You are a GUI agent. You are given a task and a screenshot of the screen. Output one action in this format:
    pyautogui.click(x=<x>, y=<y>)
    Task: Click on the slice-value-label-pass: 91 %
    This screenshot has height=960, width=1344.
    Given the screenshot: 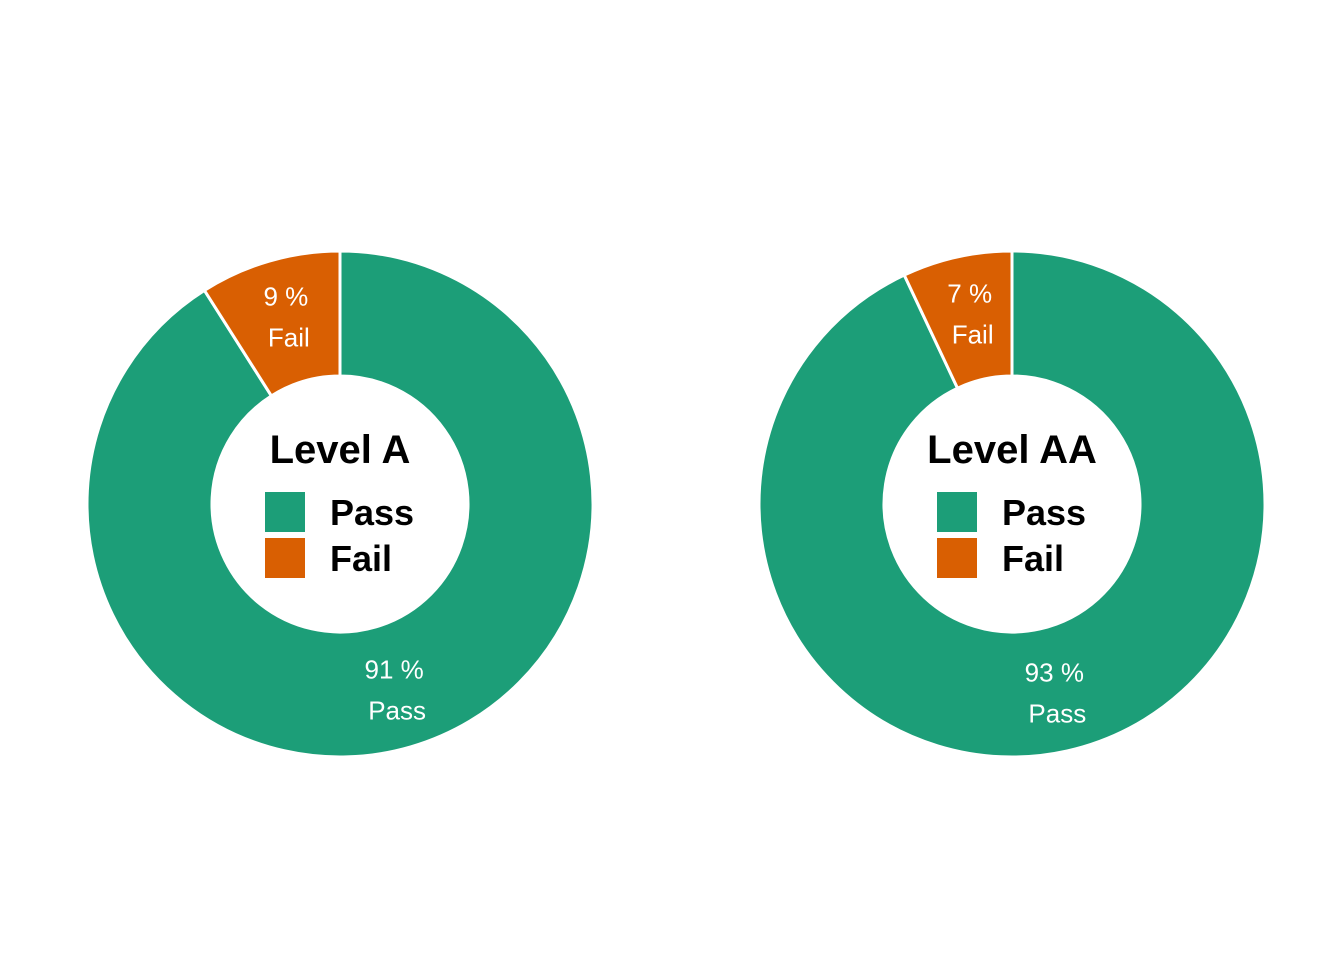 What is the action you would take?
    pyautogui.click(x=393, y=669)
    